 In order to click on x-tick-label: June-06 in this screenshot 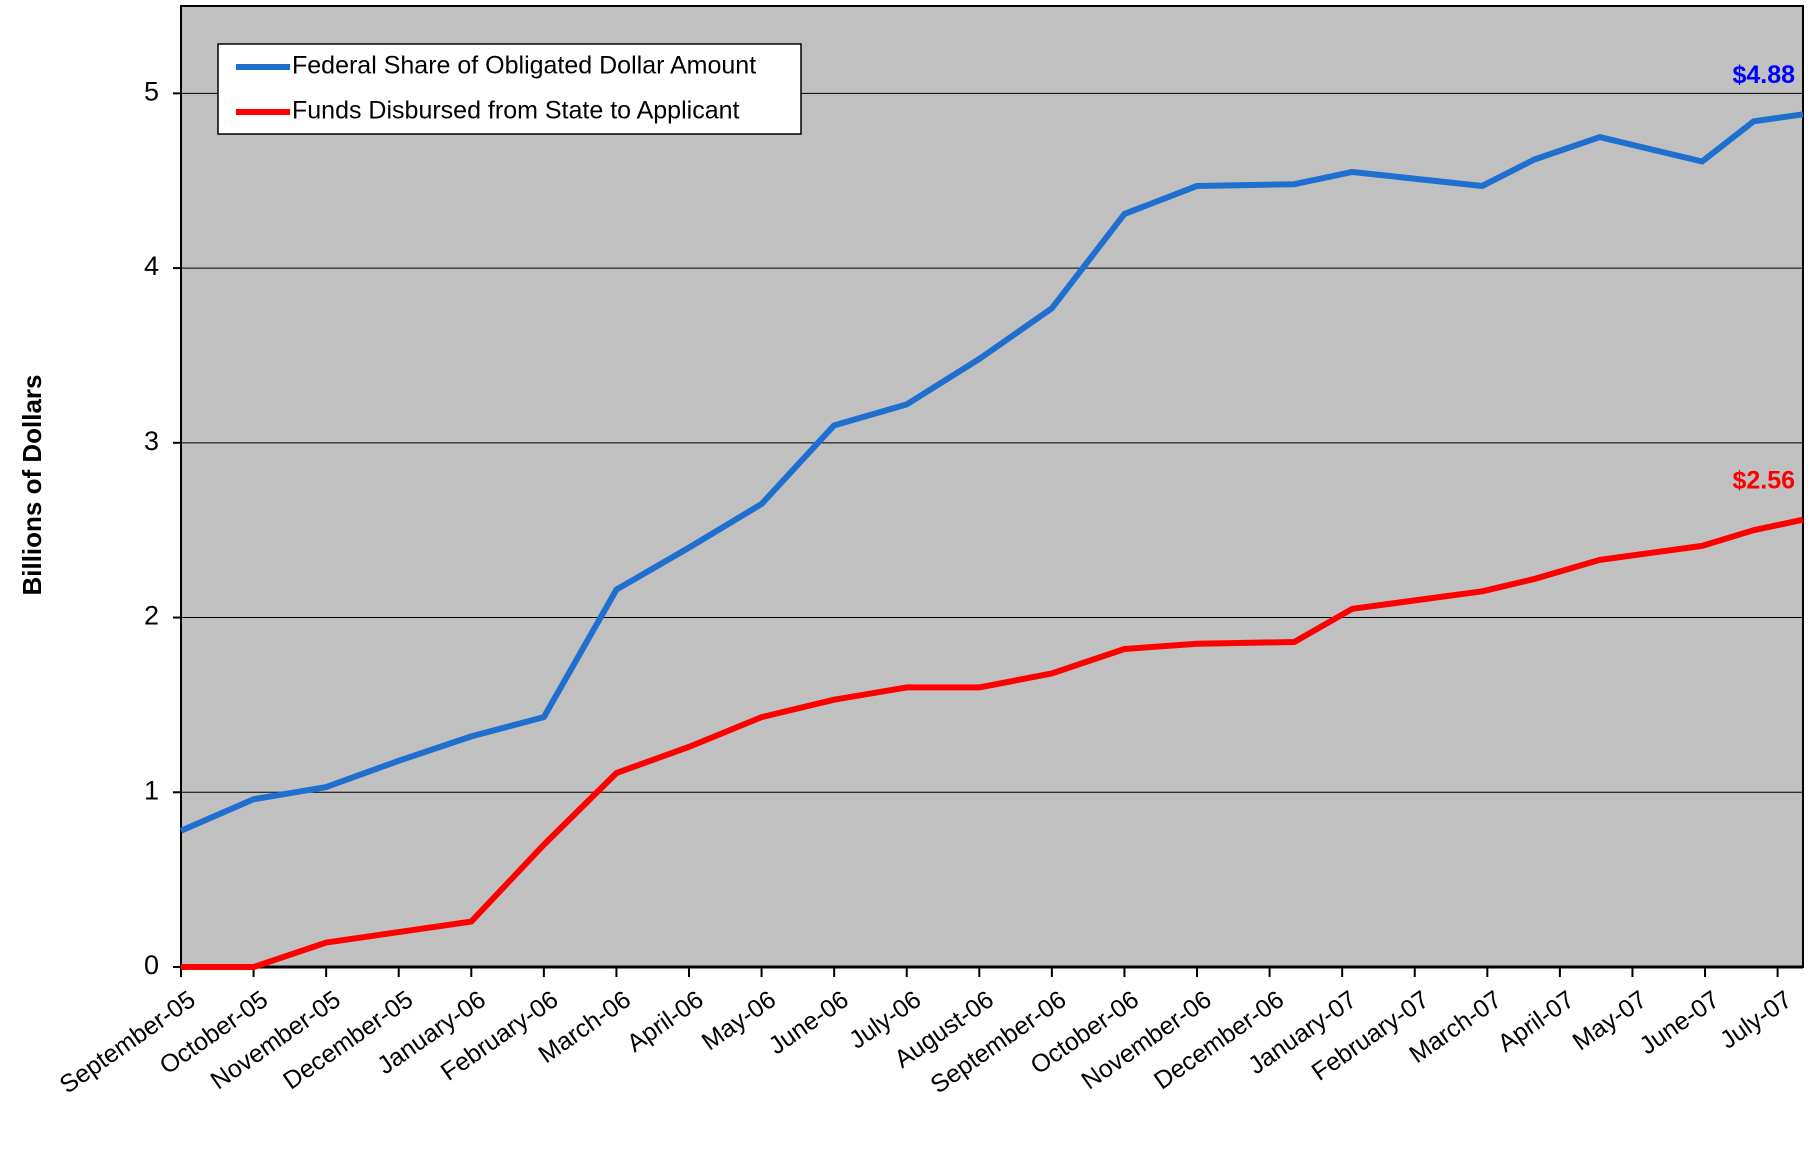, I will do `click(809, 1022)`.